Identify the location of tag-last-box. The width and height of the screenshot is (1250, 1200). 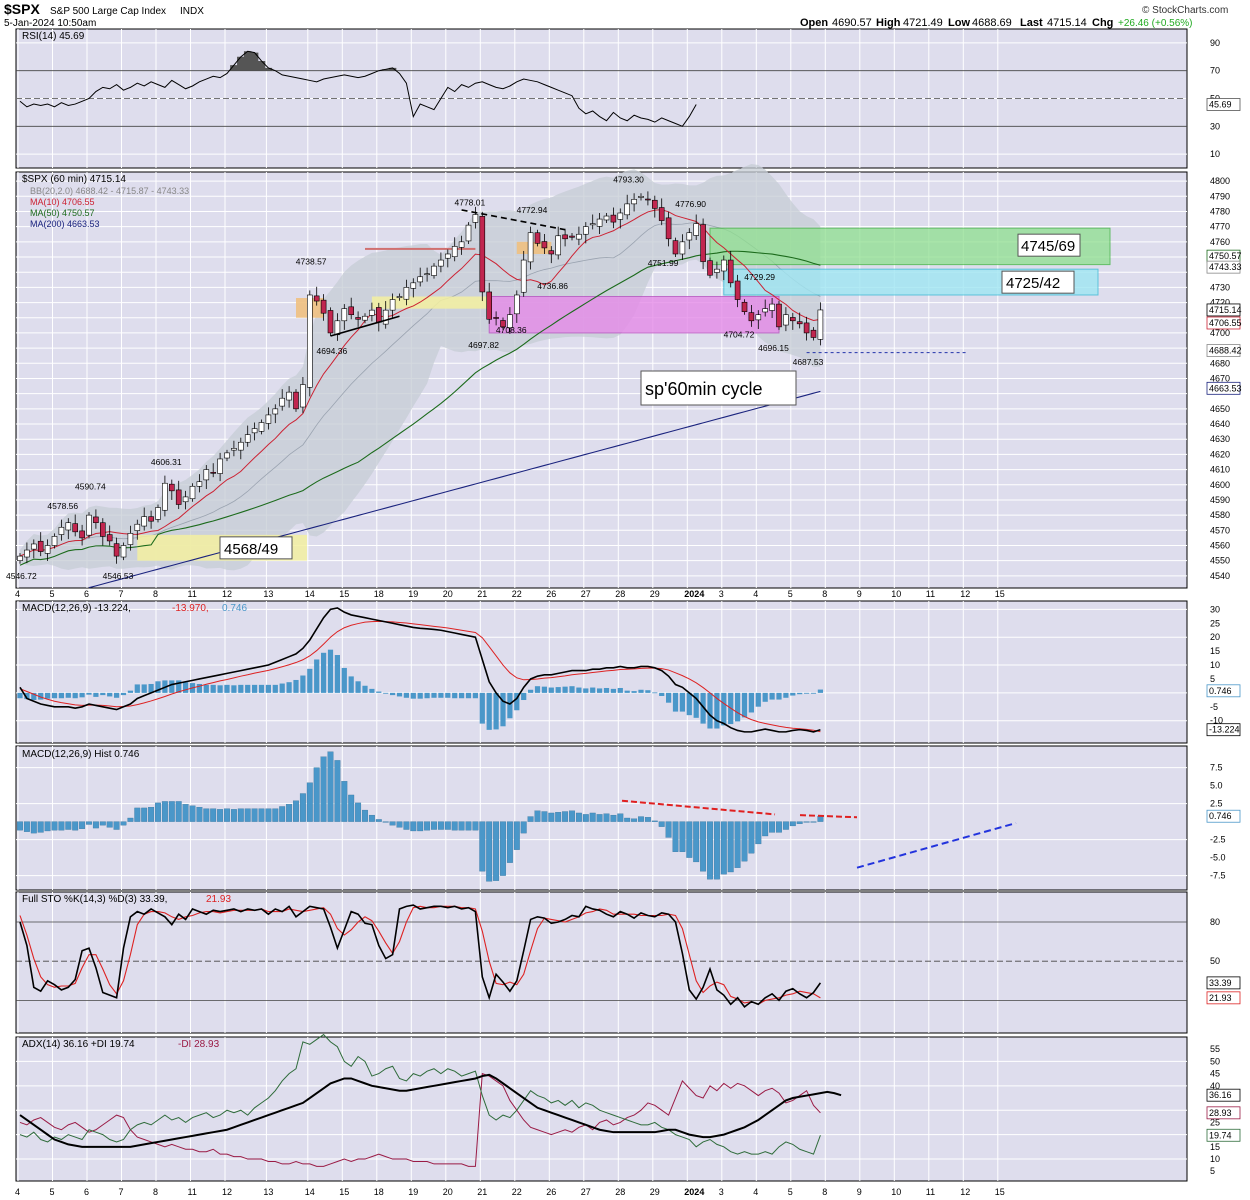
(1223, 310).